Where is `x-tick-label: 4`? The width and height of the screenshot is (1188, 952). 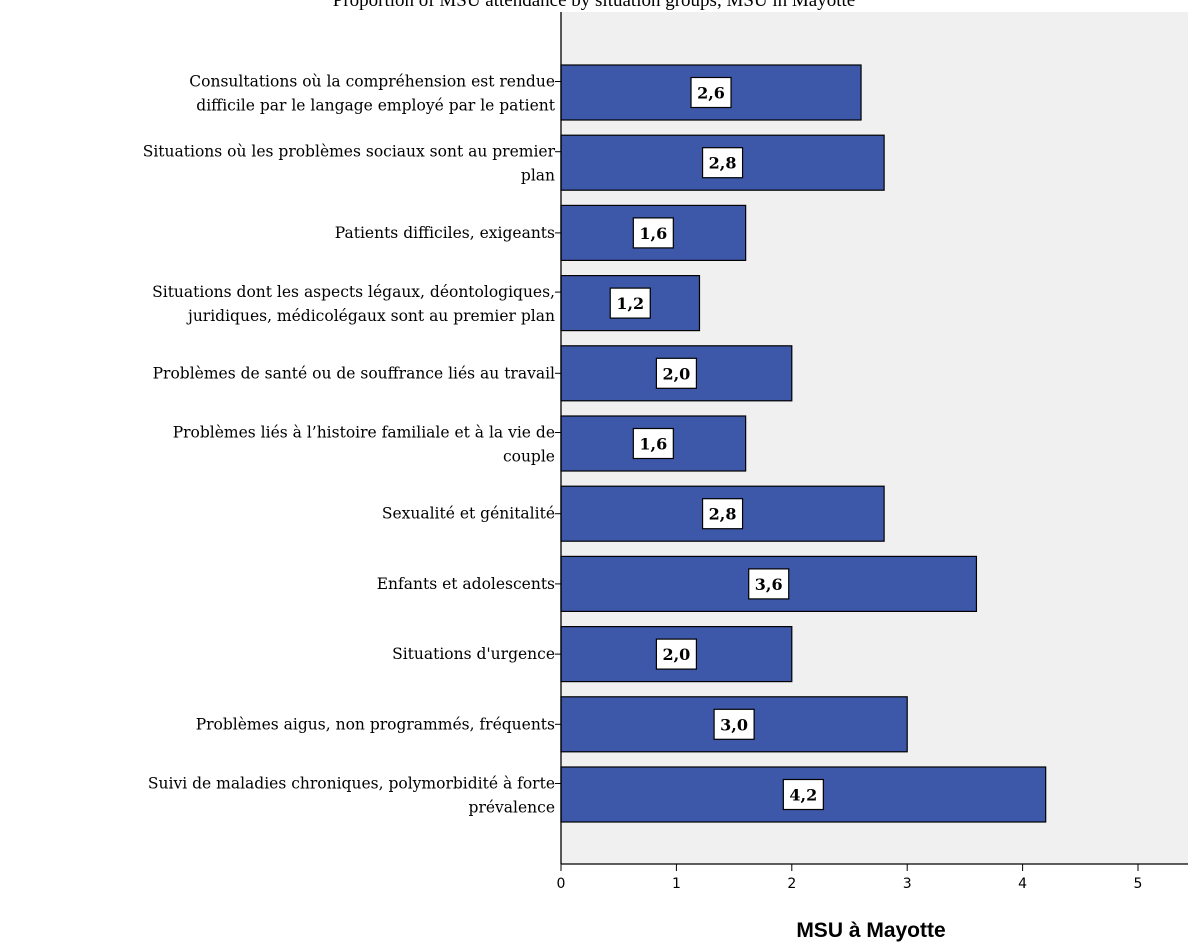 x-tick-label: 4 is located at coordinates (1022, 884).